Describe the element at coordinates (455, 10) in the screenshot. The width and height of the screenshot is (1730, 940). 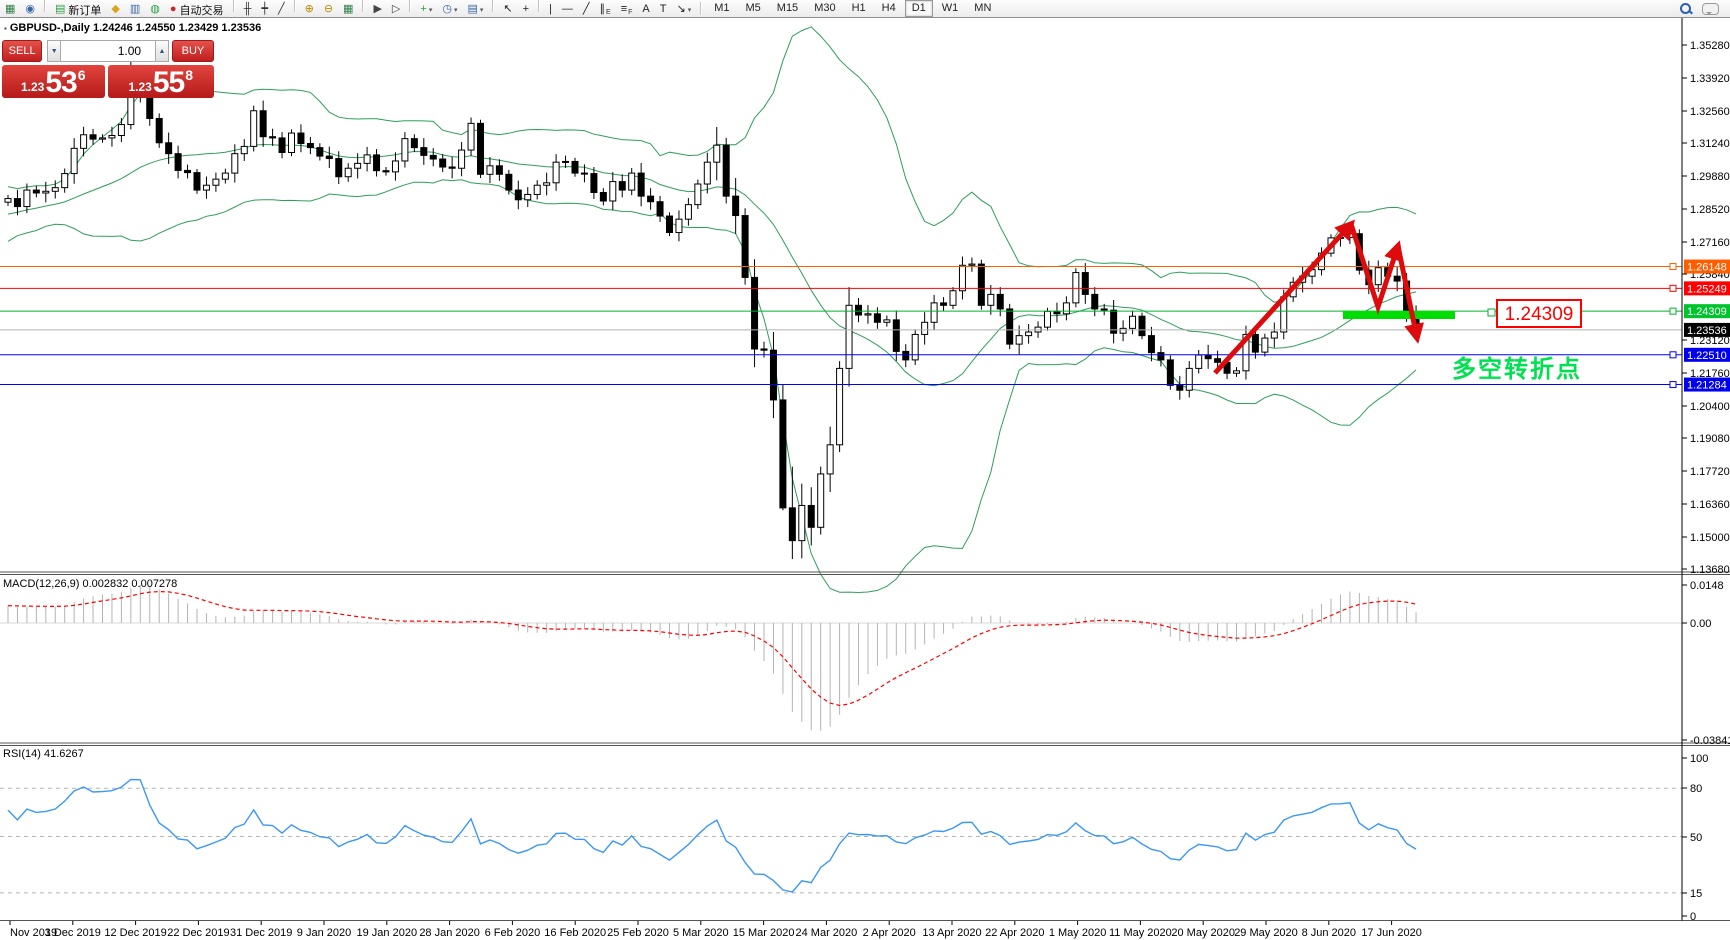
I see `periods-icon-caret: ▾` at that location.